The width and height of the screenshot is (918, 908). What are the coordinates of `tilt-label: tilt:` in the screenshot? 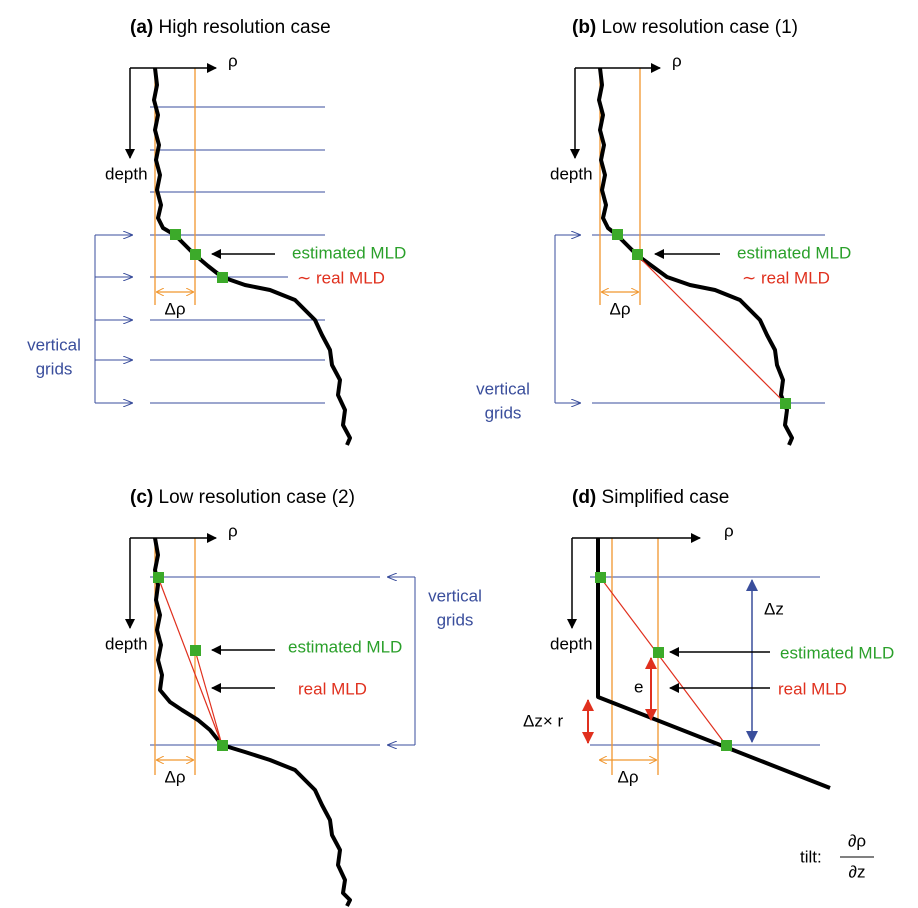 It's located at (811, 856).